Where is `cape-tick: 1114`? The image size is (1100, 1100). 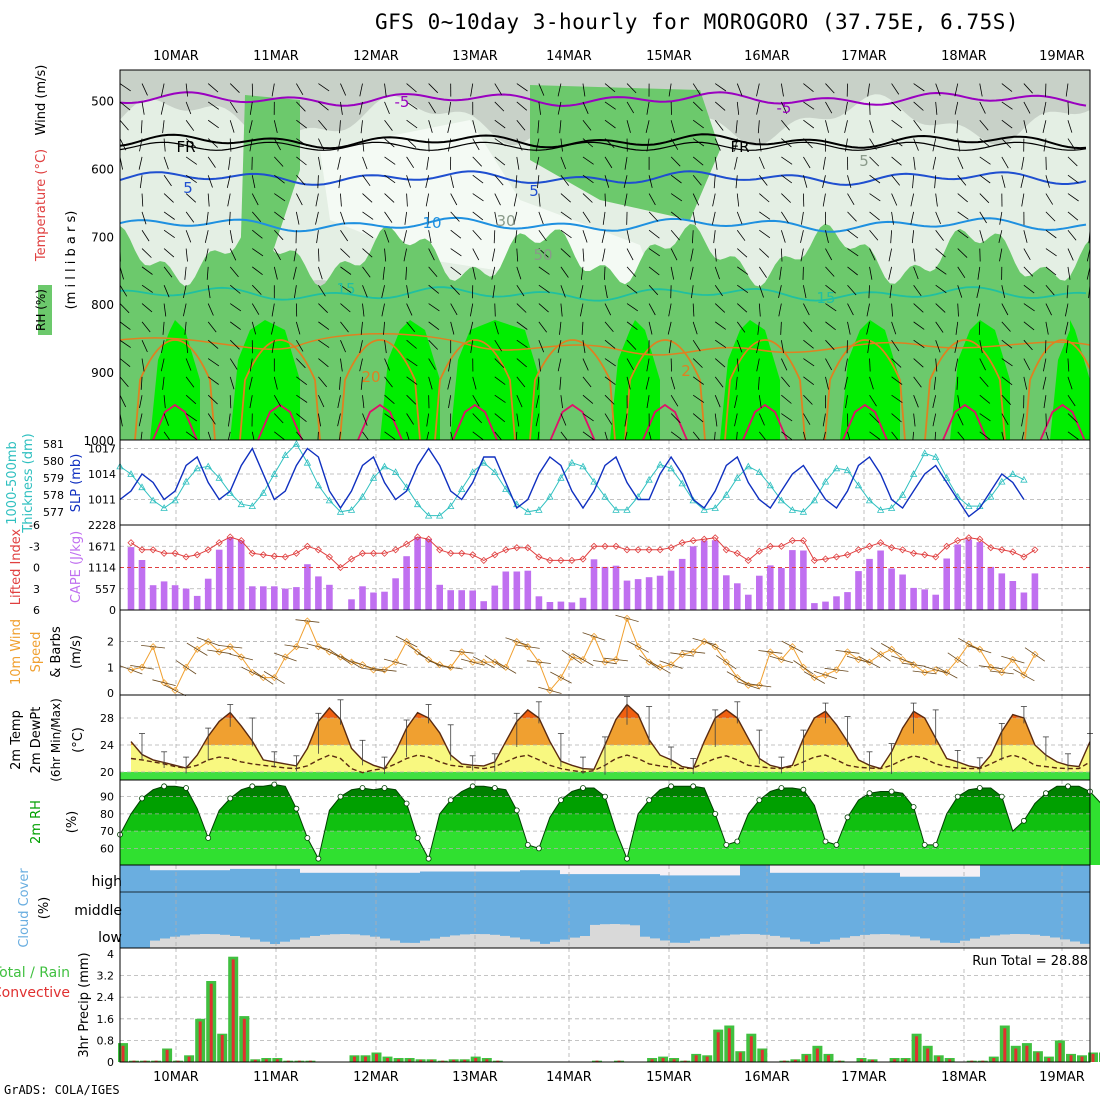 cape-tick: 1114 is located at coordinates (102, 568).